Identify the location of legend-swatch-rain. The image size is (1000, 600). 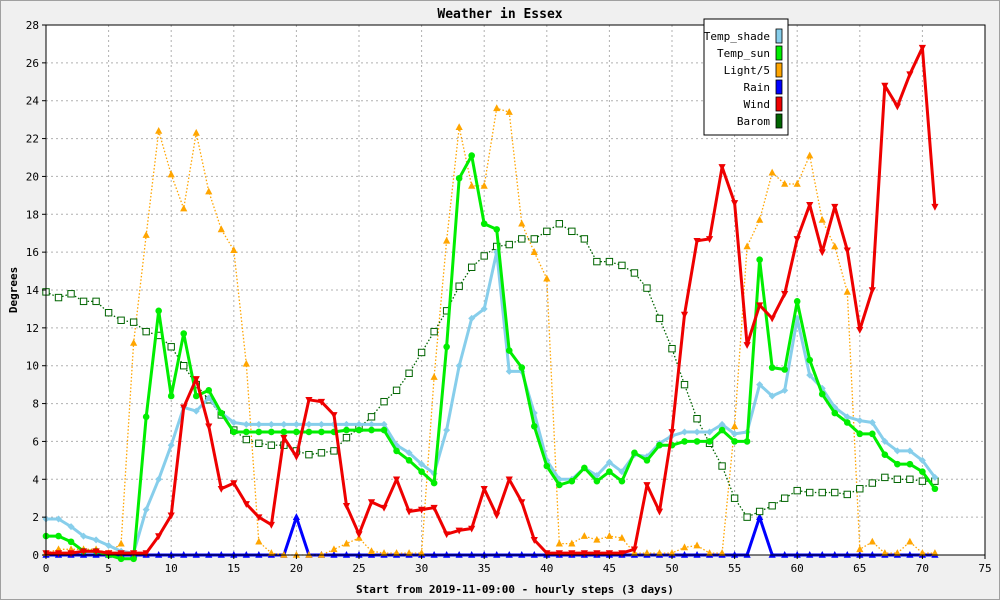
(779, 87).